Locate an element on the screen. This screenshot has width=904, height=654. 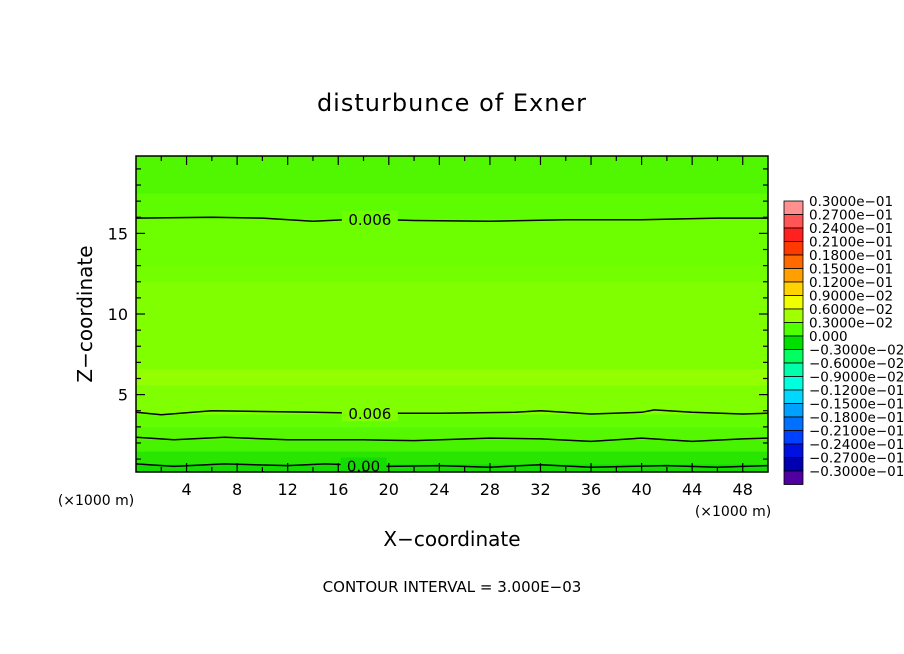
legend-label: 0.3000e−02 is located at coordinates (851, 324).